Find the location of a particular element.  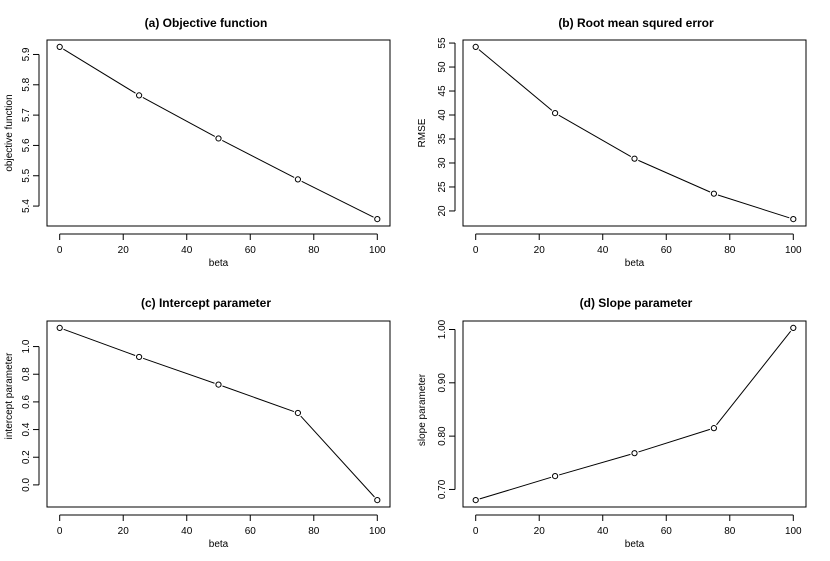

chart-title: (c) Intercept parameter is located at coordinates (206, 303).